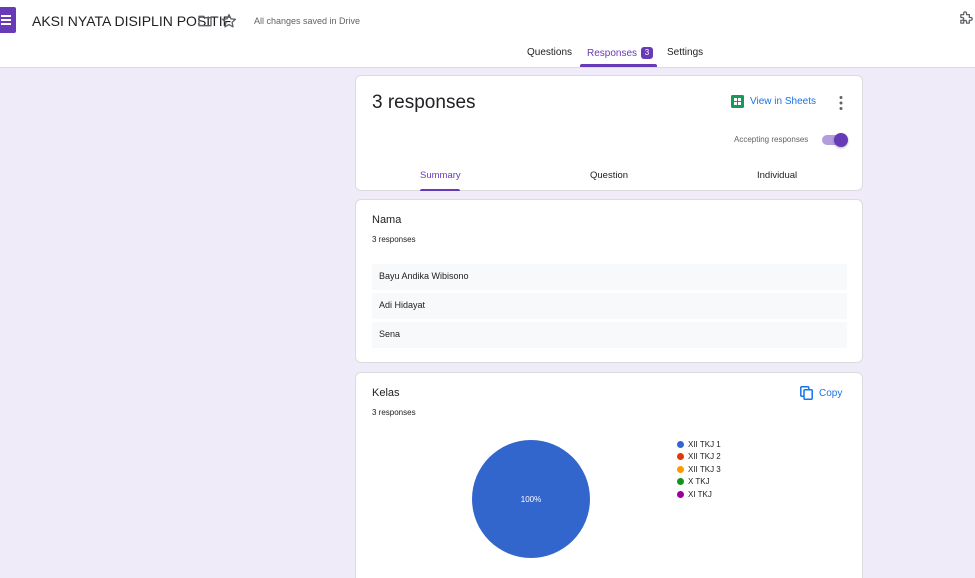 The height and width of the screenshot is (578, 975). Describe the element at coordinates (966, 17) in the screenshot. I see `add-ons-puzzle-icon` at that location.